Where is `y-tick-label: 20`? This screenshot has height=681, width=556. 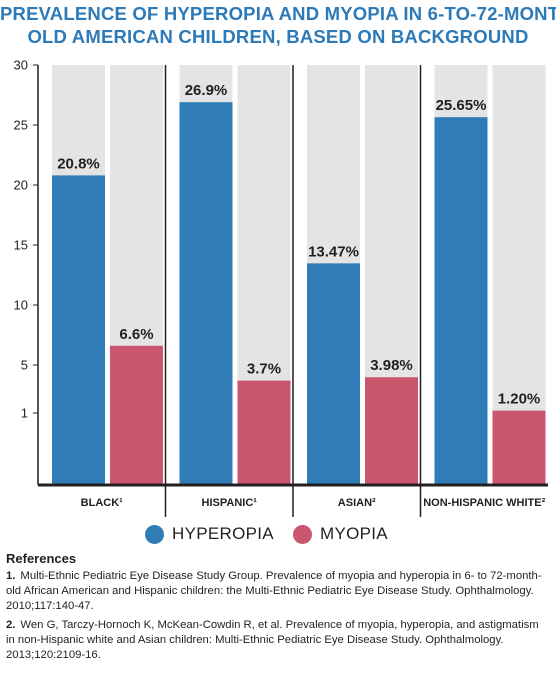
y-tick-label: 20 is located at coordinates (21, 185).